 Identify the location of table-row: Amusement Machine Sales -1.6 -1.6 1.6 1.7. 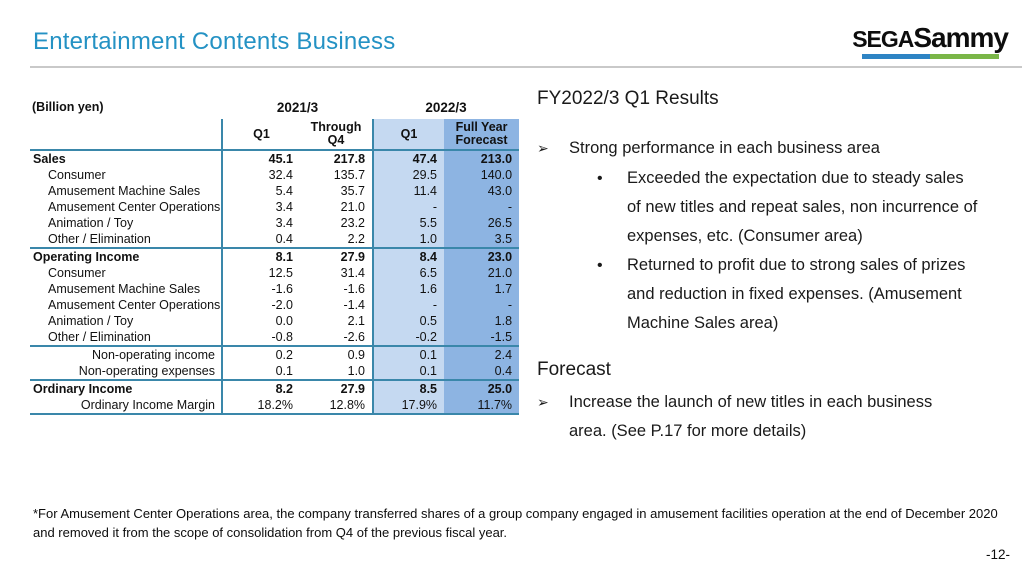
(275, 289).